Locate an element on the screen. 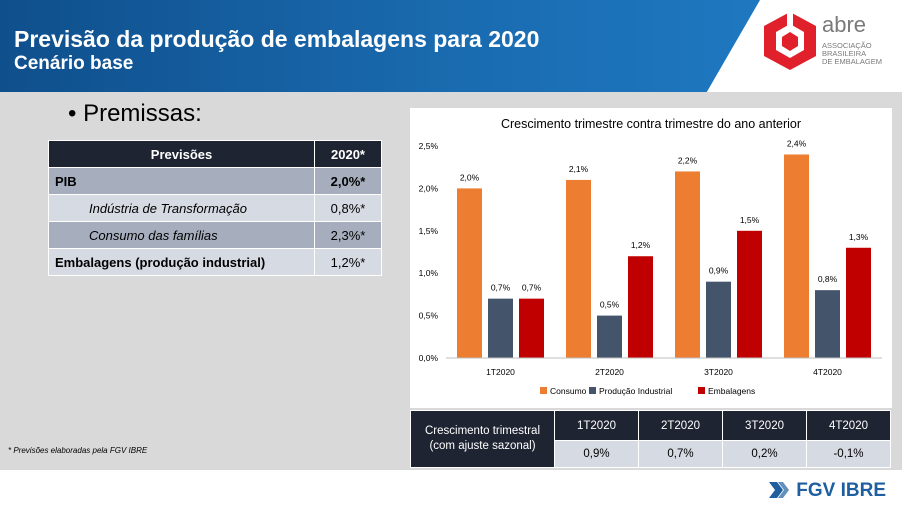 This screenshot has width=902, height=509. x-tick-label: 2T2020 is located at coordinates (609, 372).